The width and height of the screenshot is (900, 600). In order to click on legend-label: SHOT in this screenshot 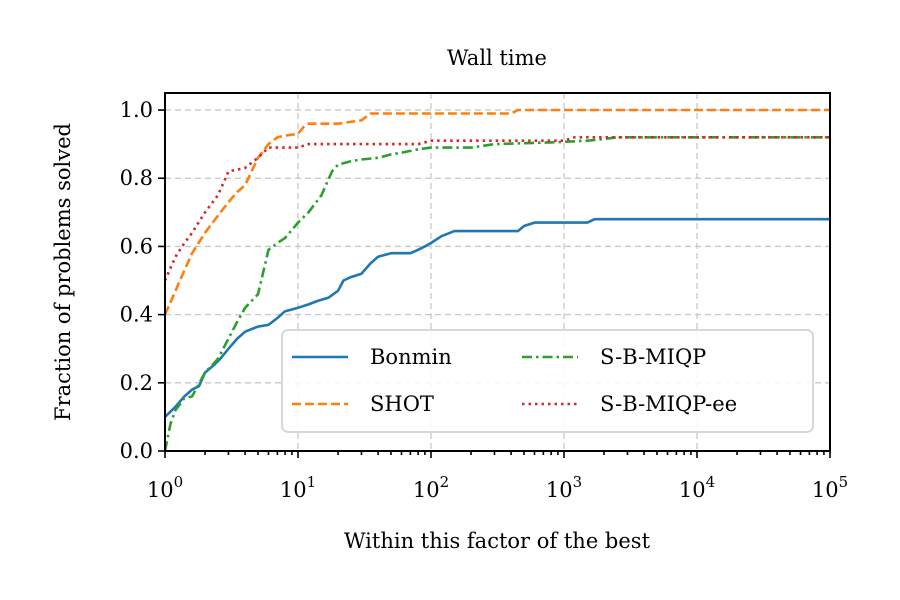, I will do `click(402, 404)`.